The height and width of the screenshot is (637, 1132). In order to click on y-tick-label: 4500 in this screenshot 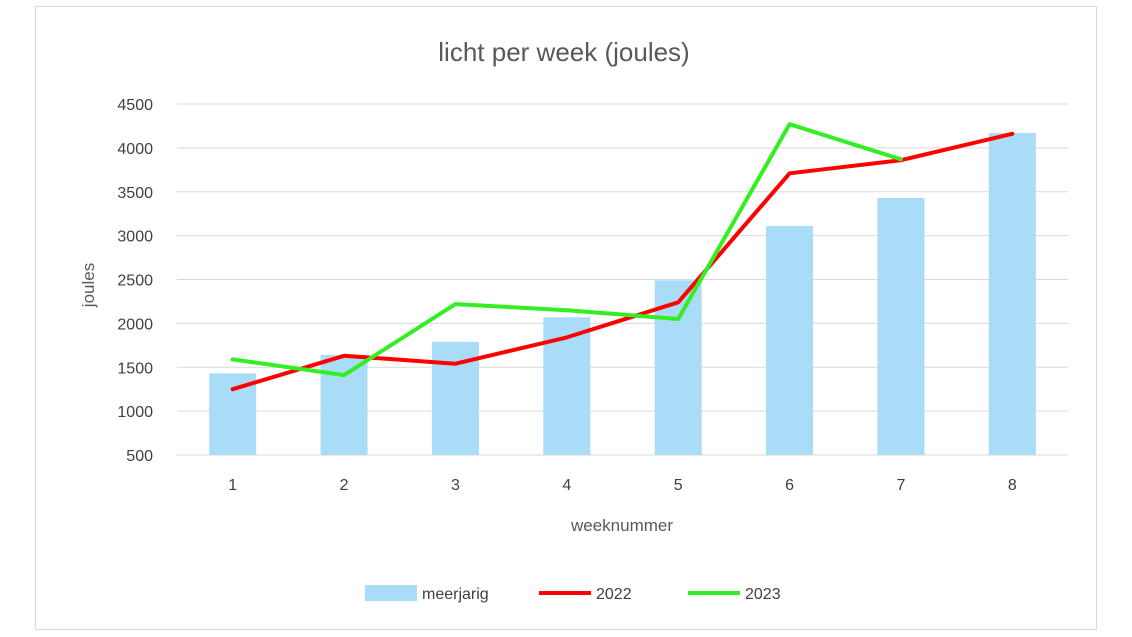, I will do `click(135, 105)`.